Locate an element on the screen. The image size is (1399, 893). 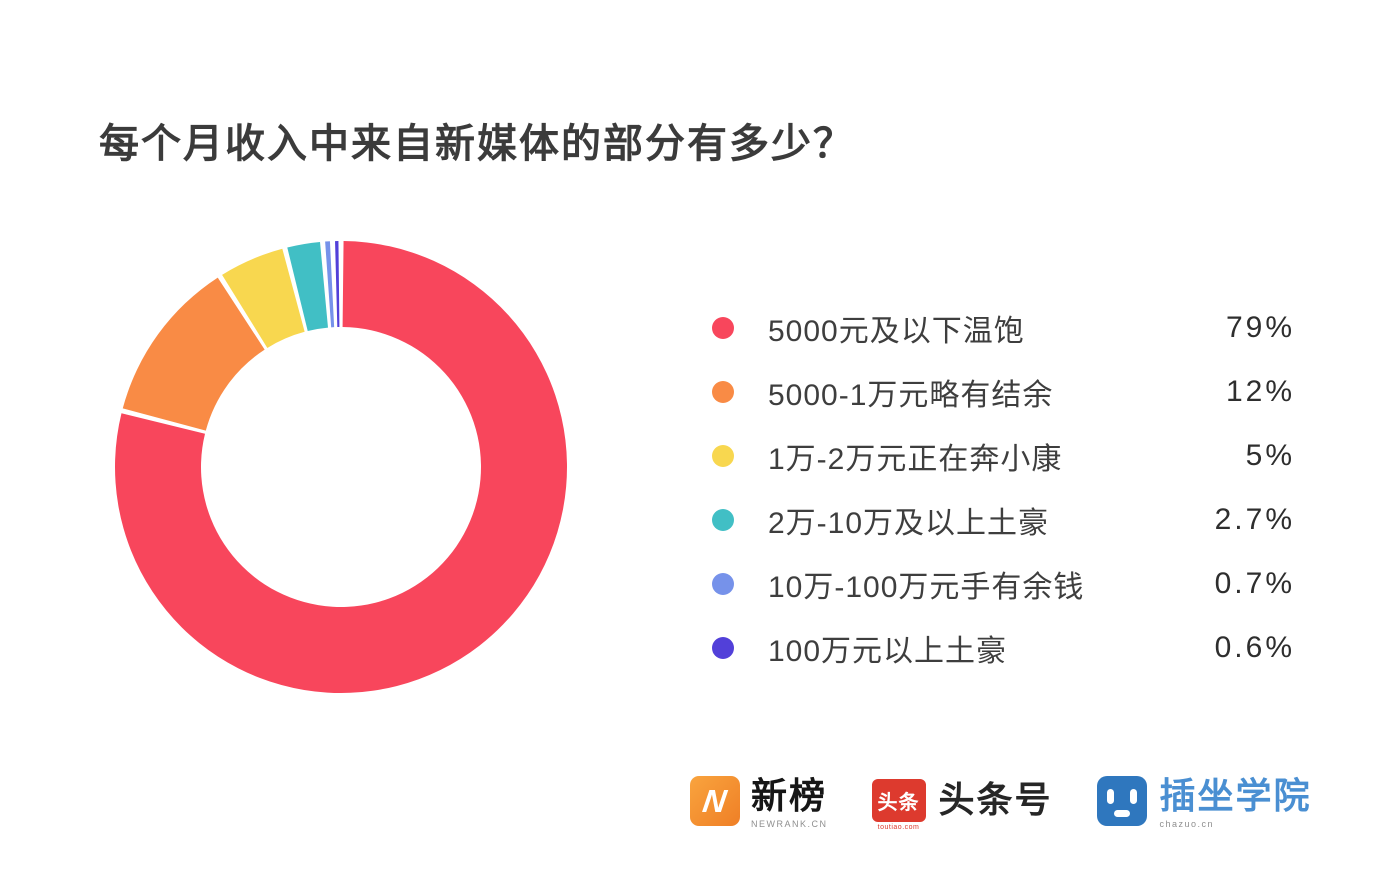
newrank-logo: N 新榜 NEWRANK.CN is located at coordinates (759, 802).